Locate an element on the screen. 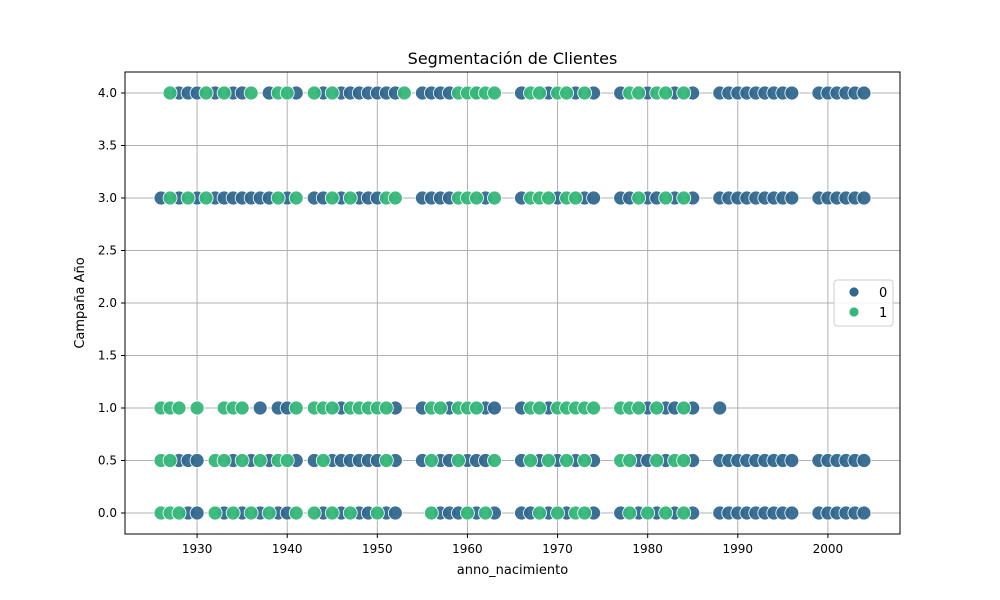  x-tick-label: 1950 is located at coordinates (377, 549).